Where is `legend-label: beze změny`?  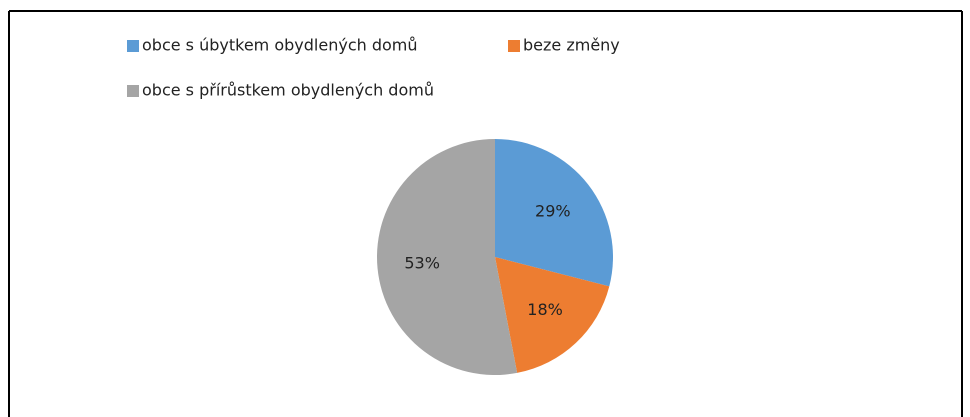 legend-label: beze změny is located at coordinates (571, 45).